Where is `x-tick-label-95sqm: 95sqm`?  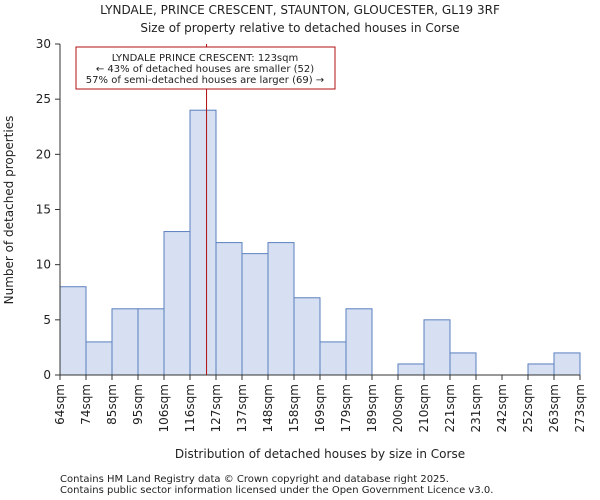
x-tick-label-95sqm: 95sqm is located at coordinates (138, 404).